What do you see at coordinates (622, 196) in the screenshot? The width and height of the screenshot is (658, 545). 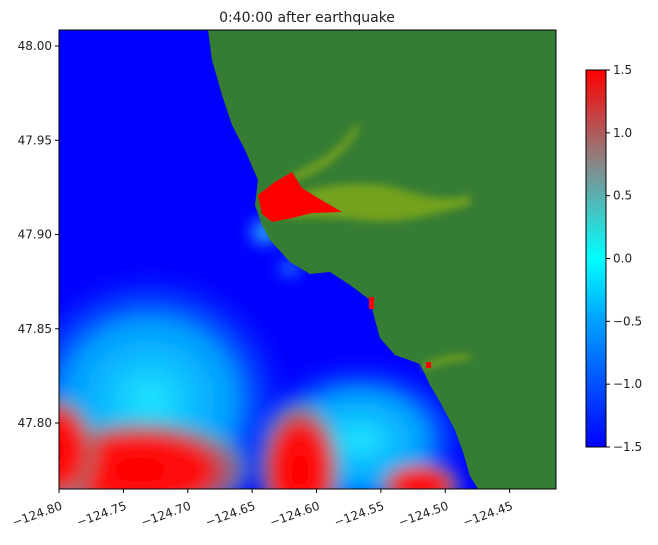 I see `colorbar-tick-label: 0.5` at bounding box center [622, 196].